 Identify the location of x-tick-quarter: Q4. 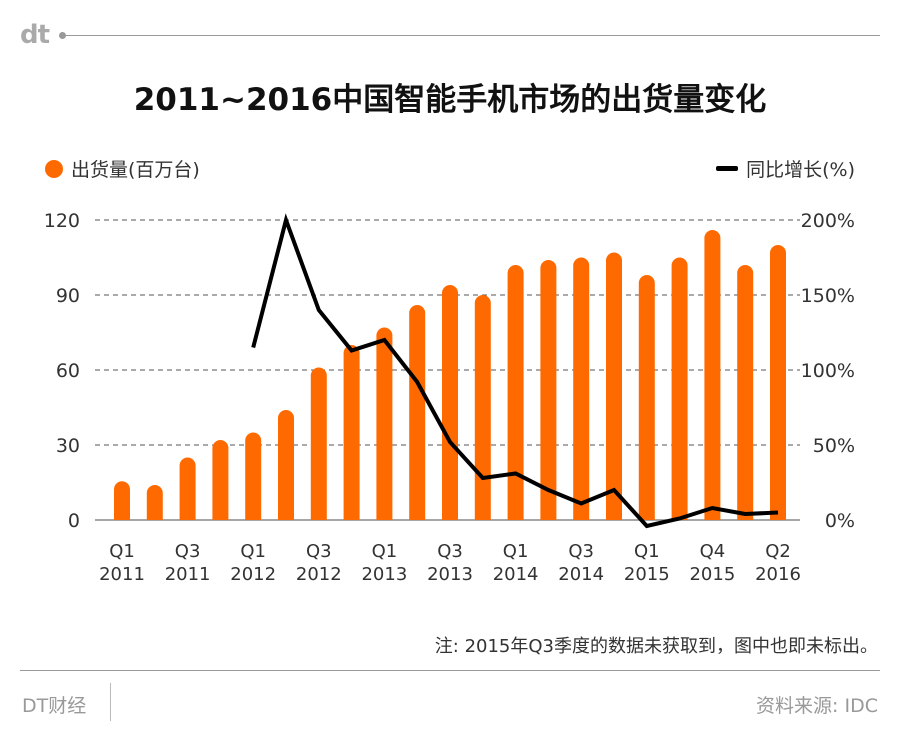
(713, 551).